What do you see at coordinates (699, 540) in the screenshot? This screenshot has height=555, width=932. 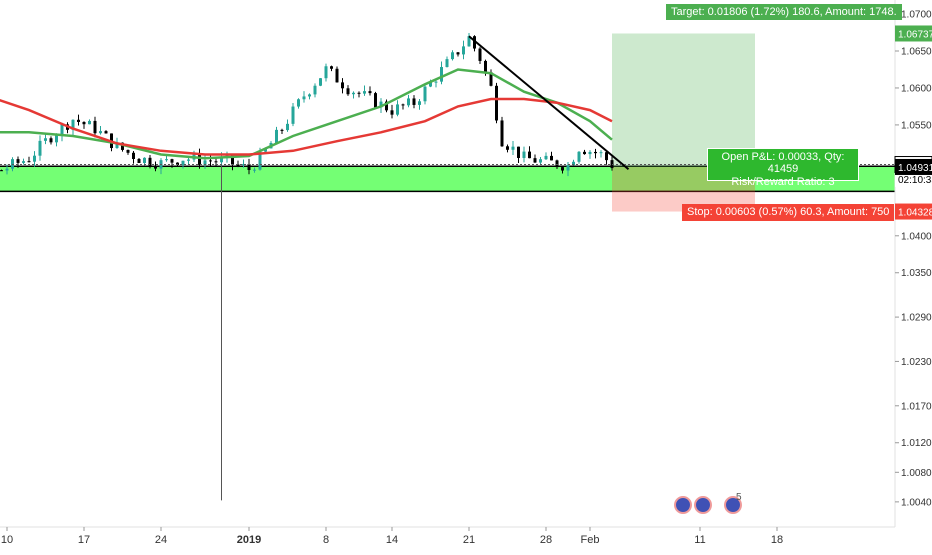 I see `x-tick-label: 11` at bounding box center [699, 540].